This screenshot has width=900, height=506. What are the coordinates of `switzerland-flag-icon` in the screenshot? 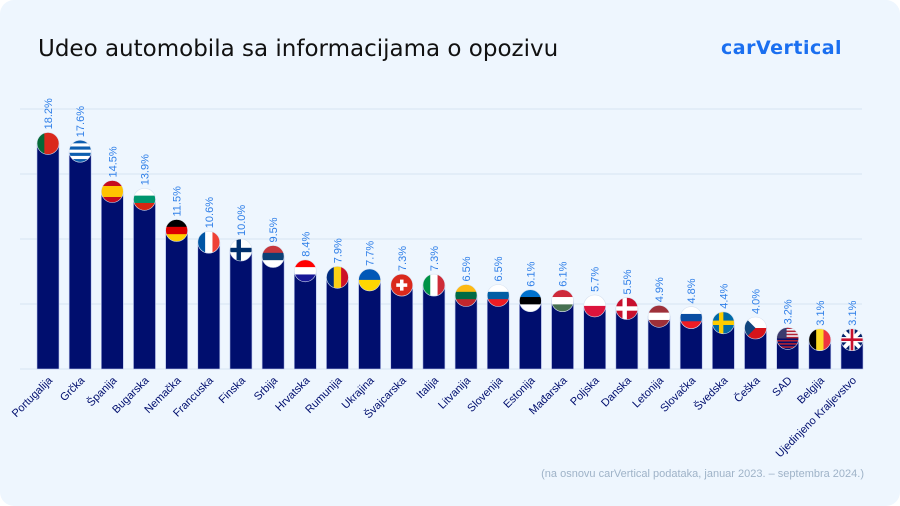 It's located at (401, 285).